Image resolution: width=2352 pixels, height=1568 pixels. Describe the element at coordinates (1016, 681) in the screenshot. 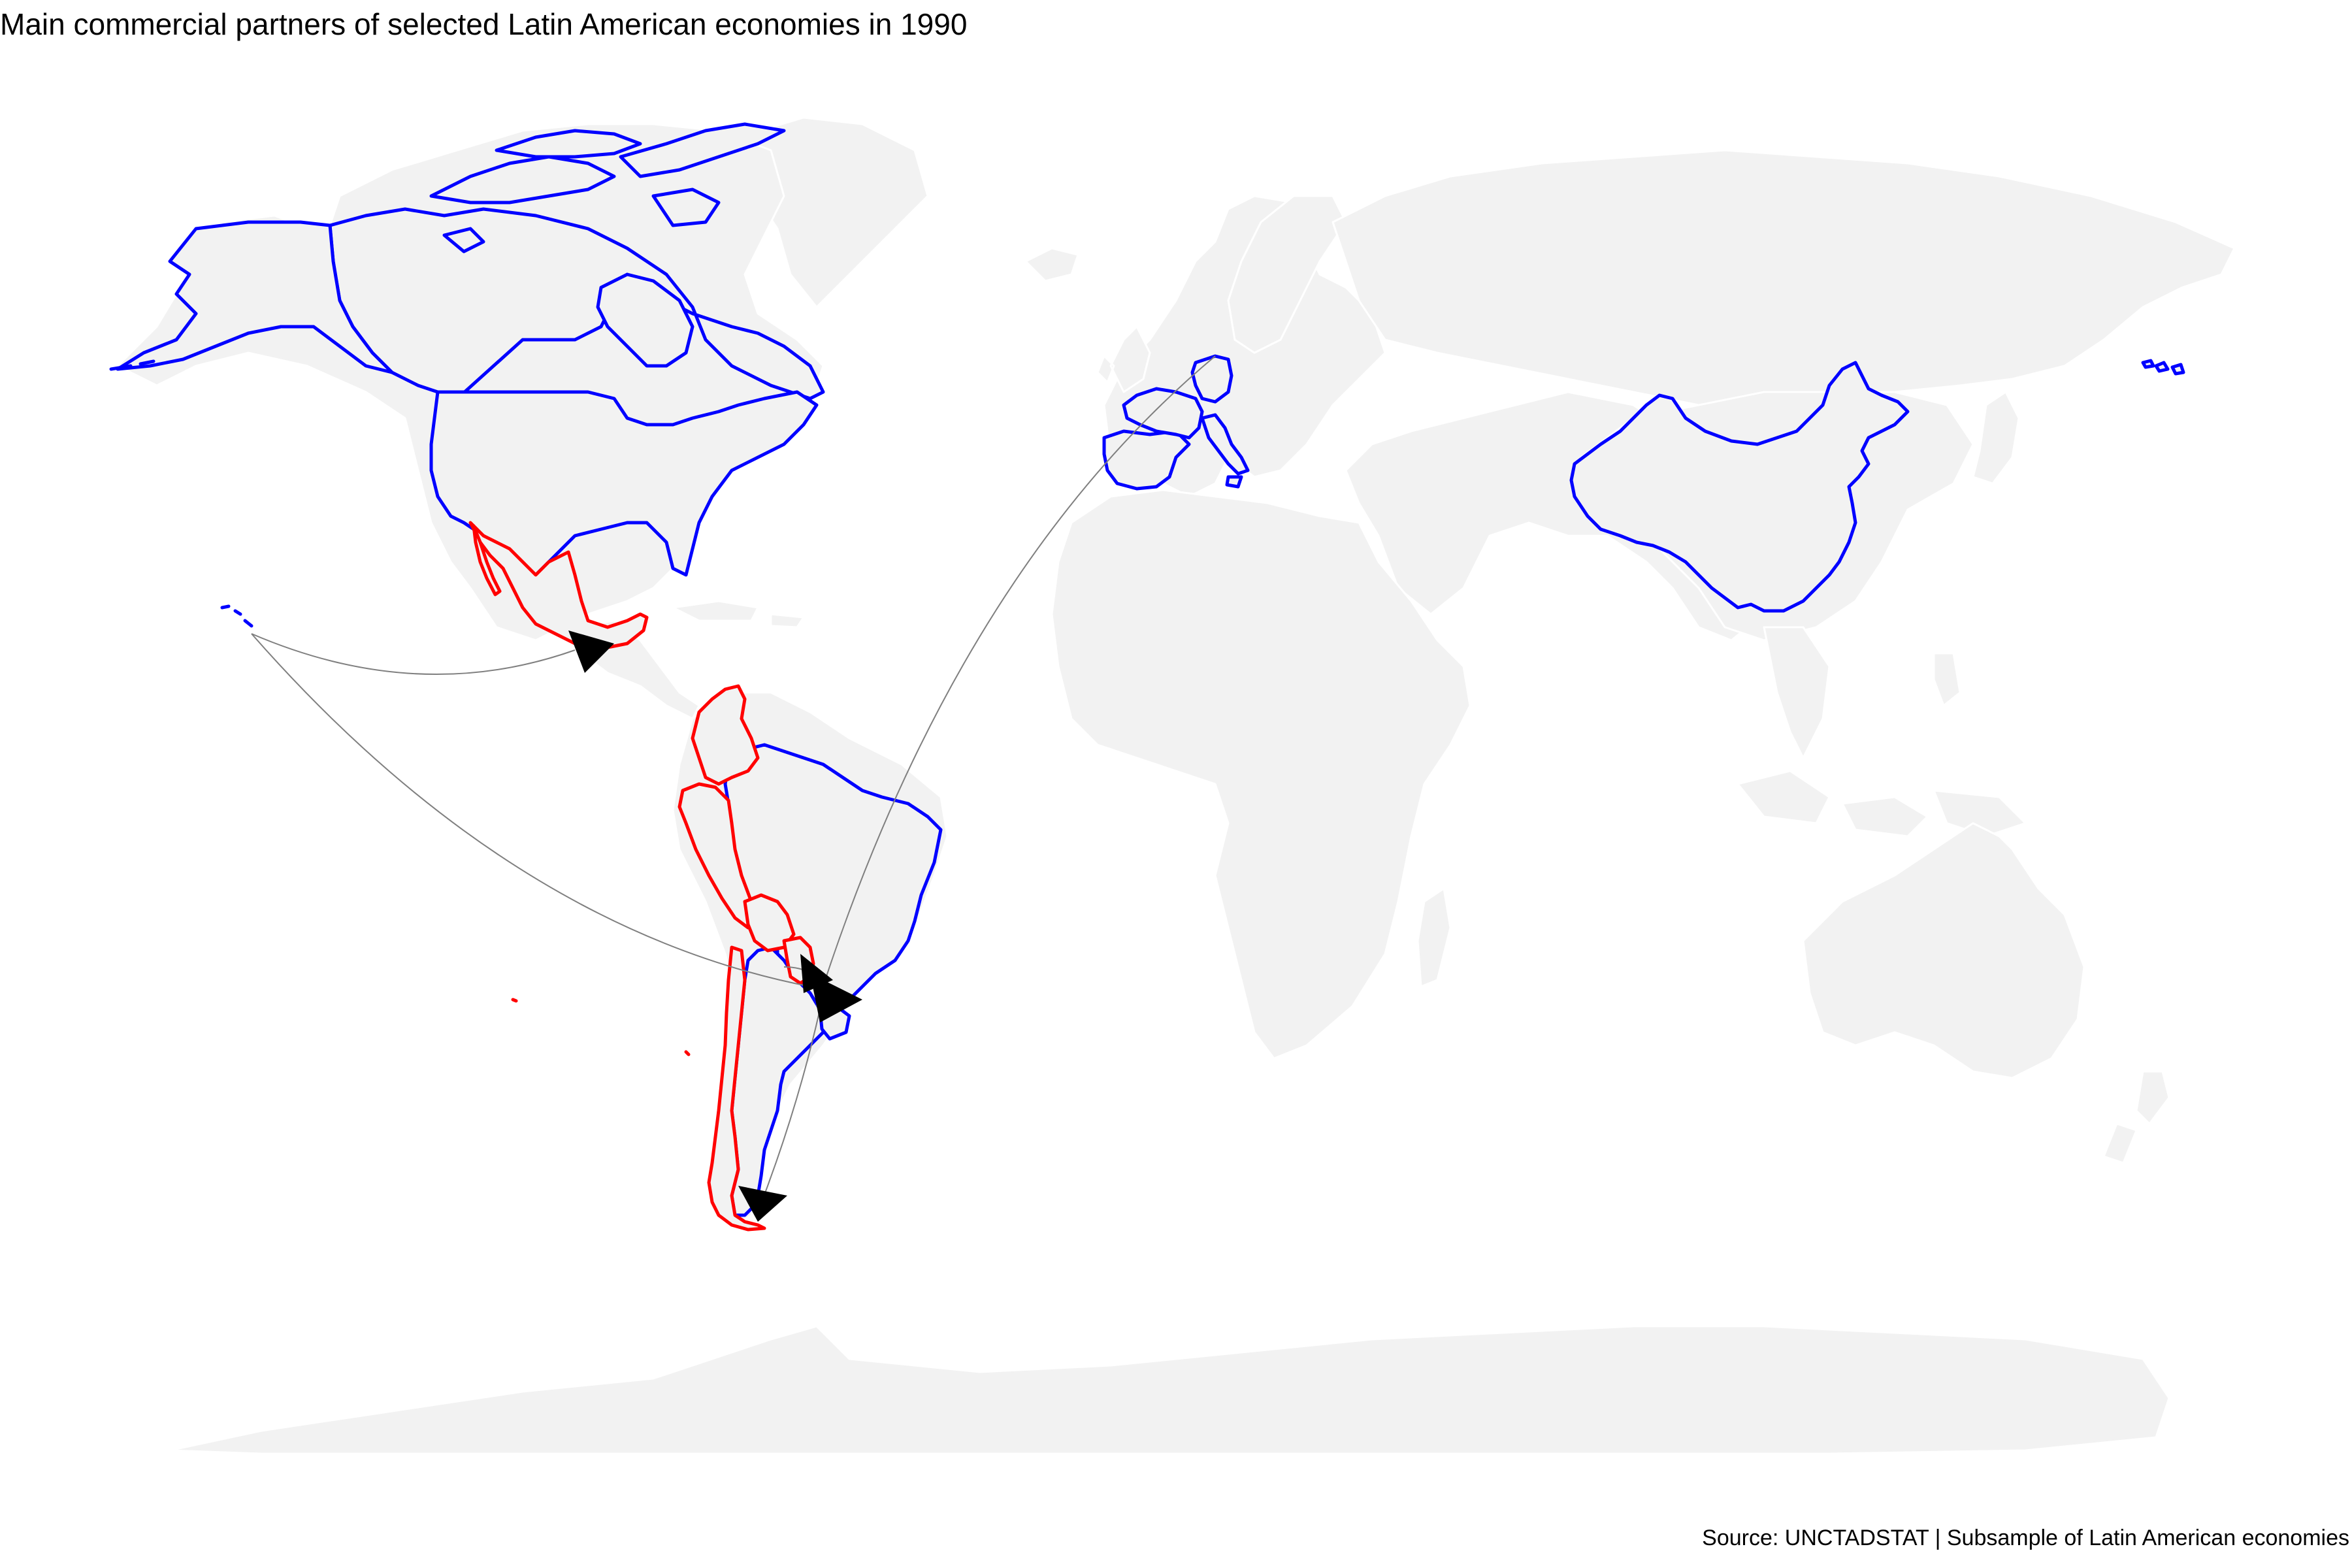

I see `flow-line-germany-argentina` at that location.